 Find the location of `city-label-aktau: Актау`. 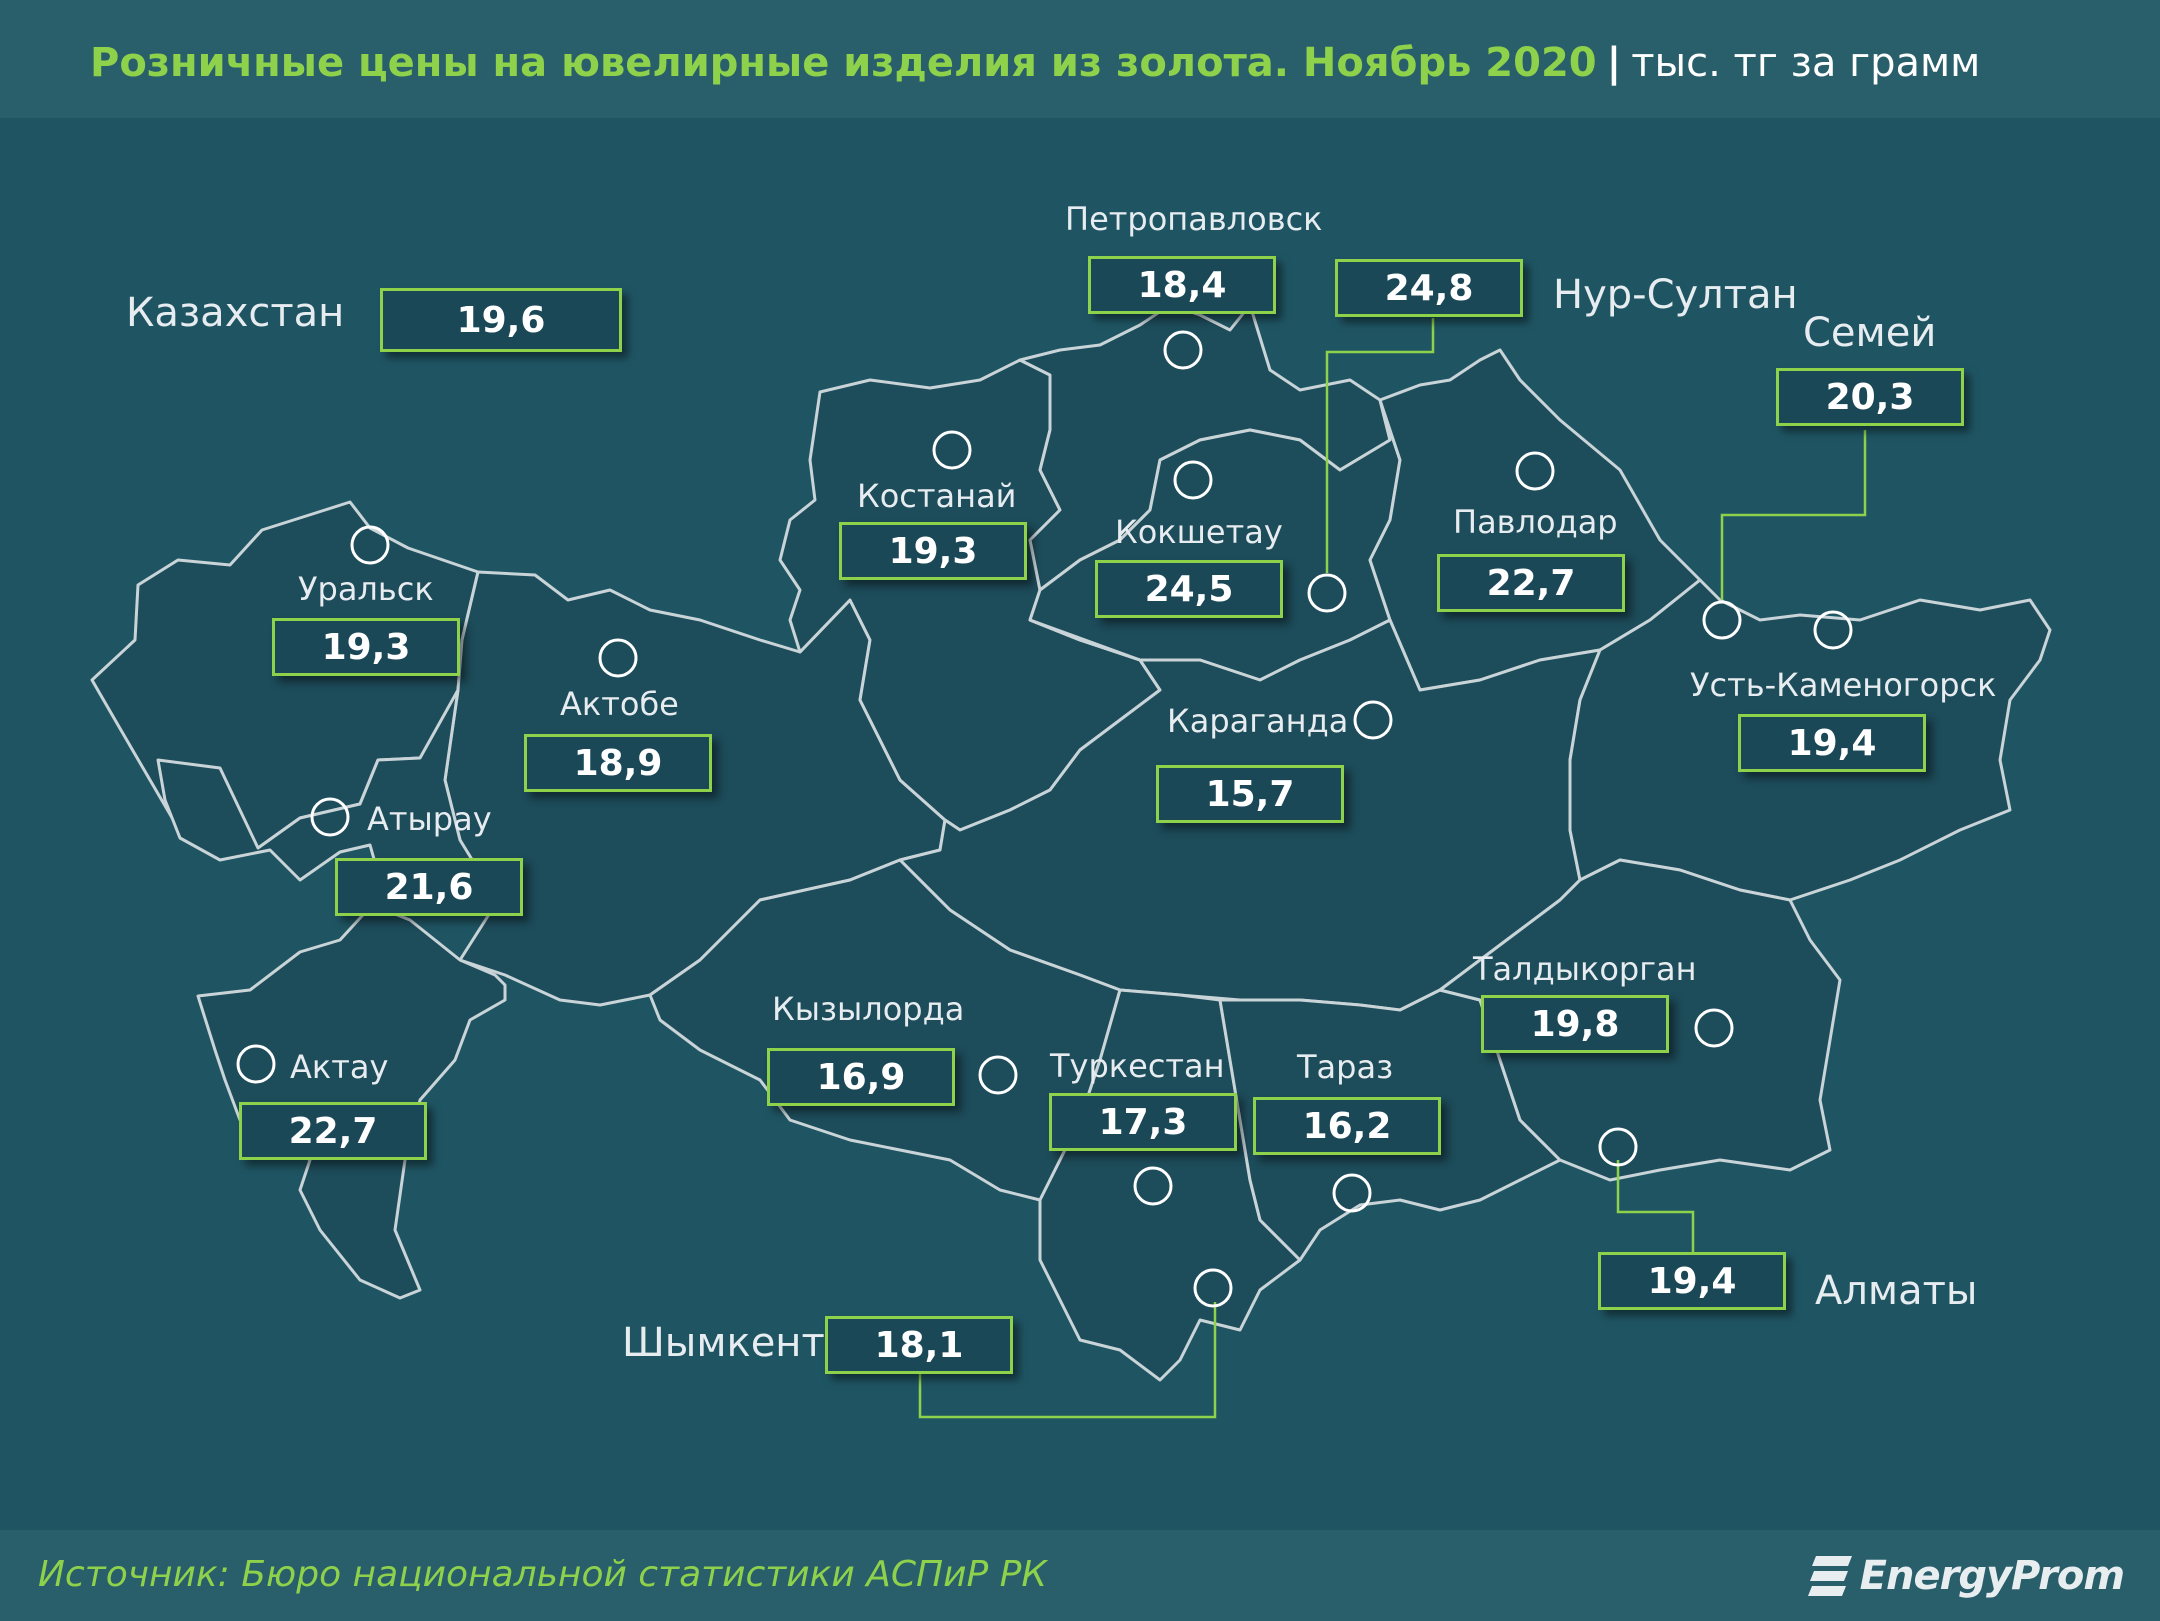

city-label-aktau: Актау is located at coordinates (339, 1067).